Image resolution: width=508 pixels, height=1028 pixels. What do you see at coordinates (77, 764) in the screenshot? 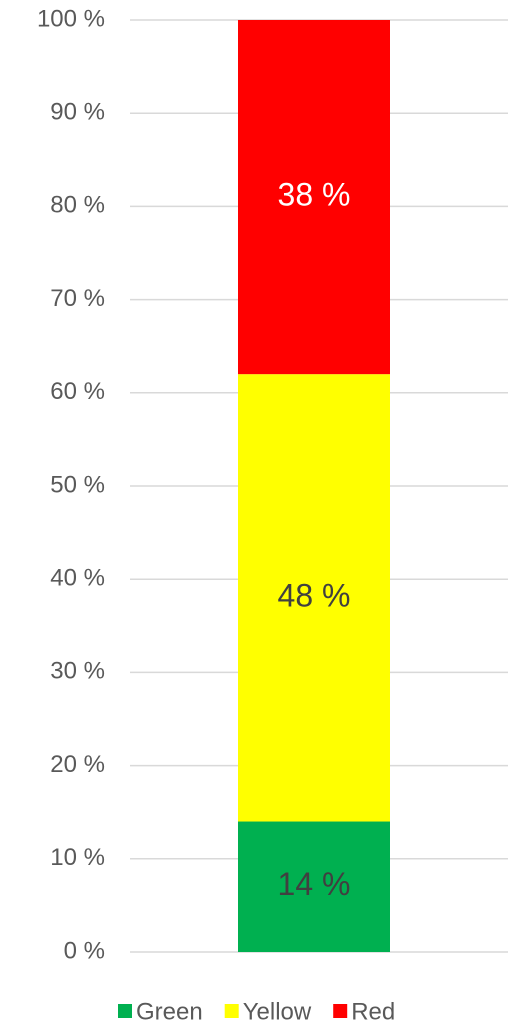
I see `y-tick-label: 20 %` at bounding box center [77, 764].